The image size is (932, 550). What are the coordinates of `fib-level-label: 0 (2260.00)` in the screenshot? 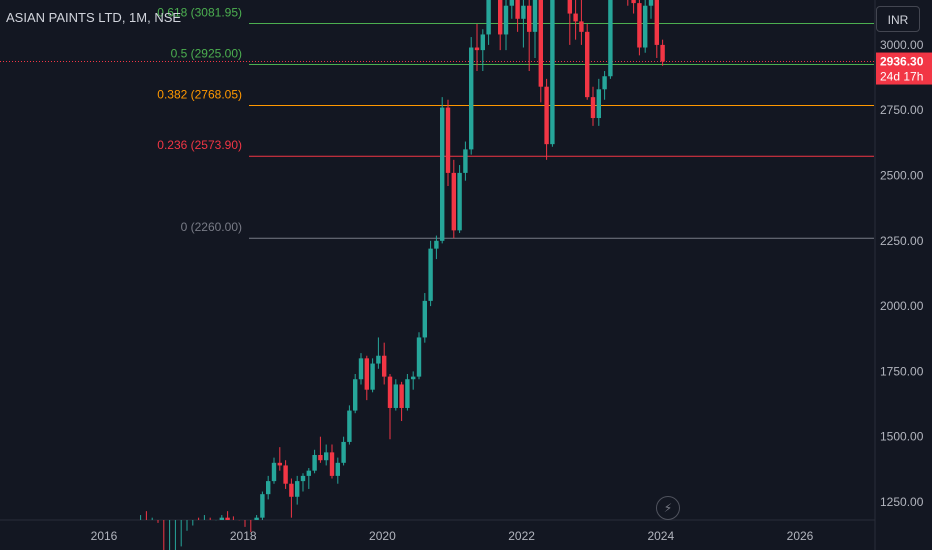 It's located at (211, 227).